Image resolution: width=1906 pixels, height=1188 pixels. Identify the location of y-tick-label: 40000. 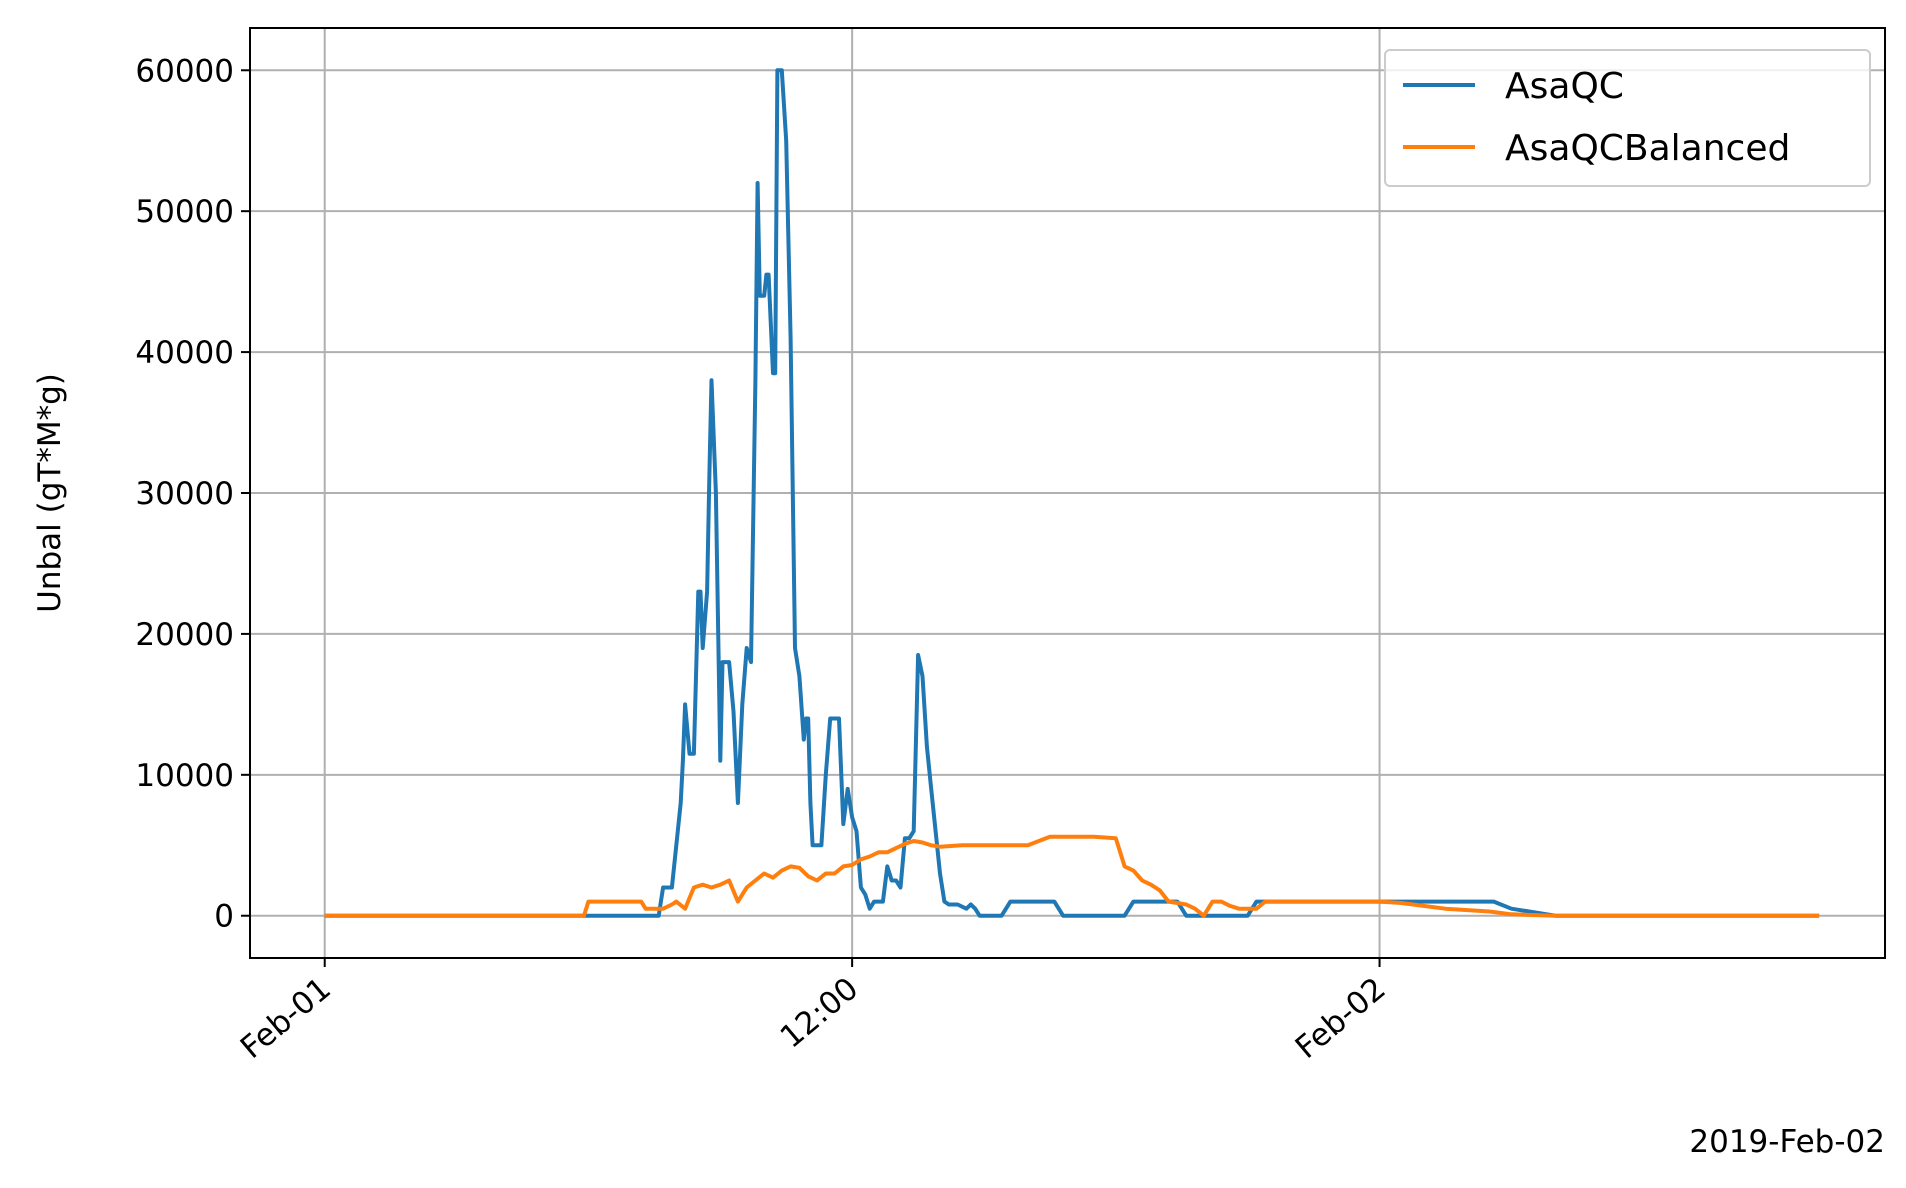
(184, 353).